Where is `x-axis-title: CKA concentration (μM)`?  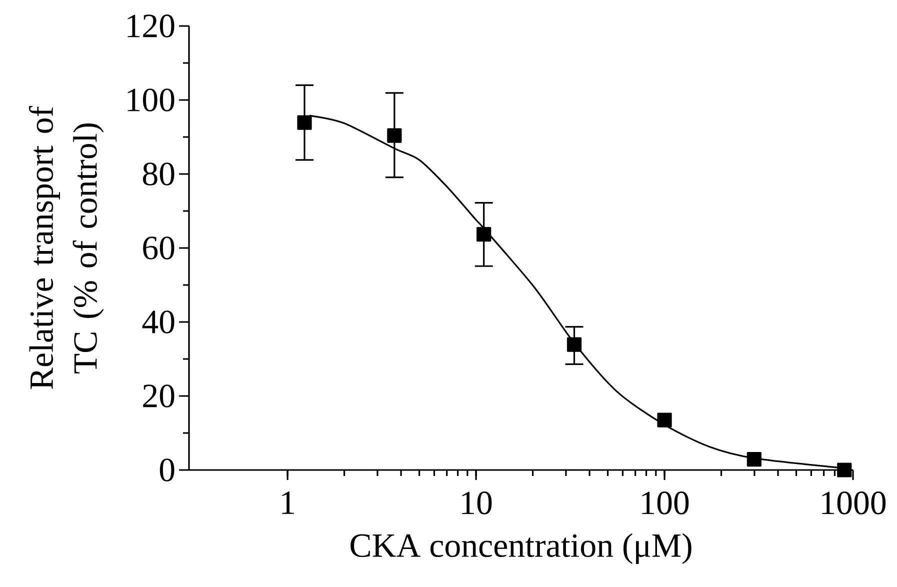 x-axis-title: CKA concentration (μM) is located at coordinates (521, 548).